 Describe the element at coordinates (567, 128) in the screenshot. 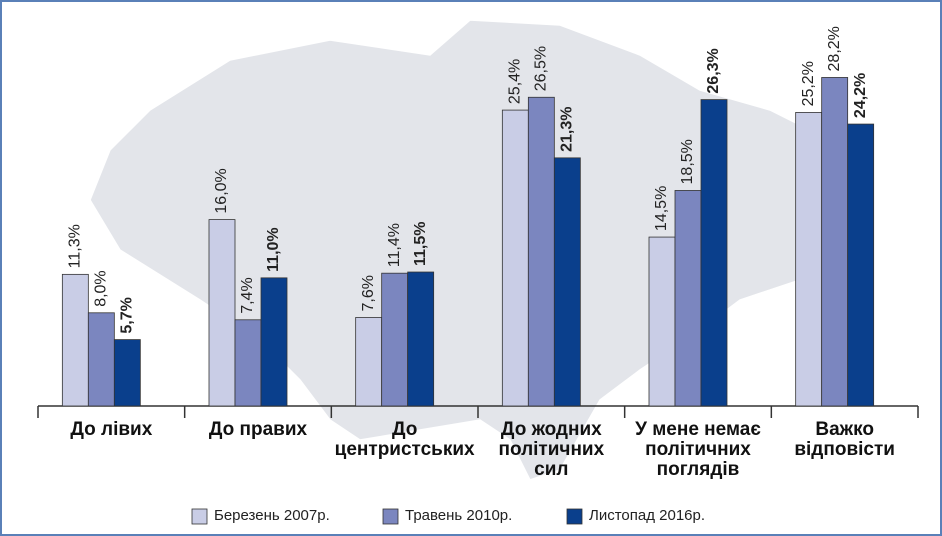

I see `value-label: 21,3%` at that location.